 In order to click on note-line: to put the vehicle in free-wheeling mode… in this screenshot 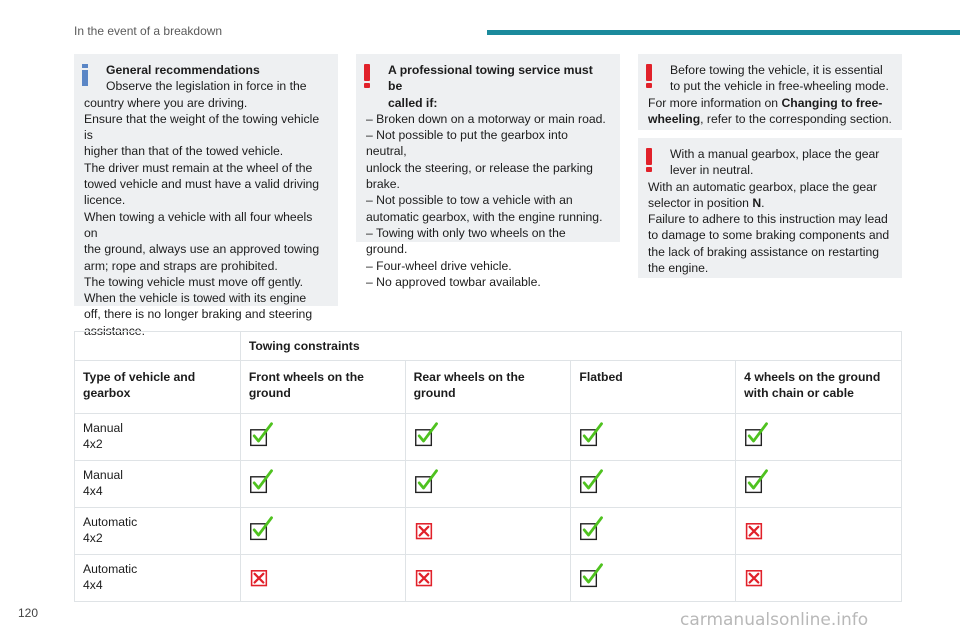, I will do `click(779, 86)`.